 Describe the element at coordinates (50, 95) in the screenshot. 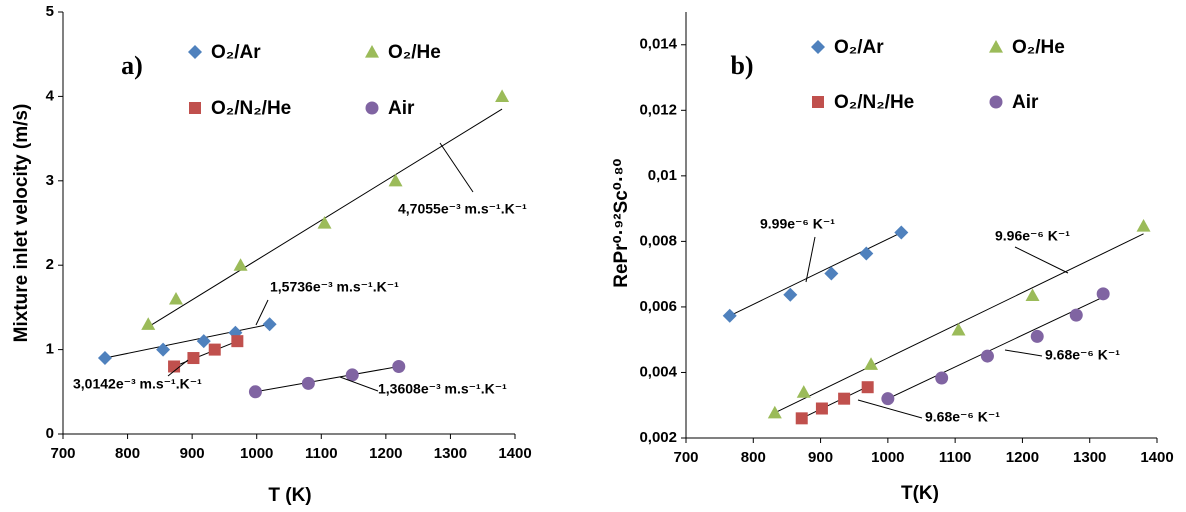

I see `y-tick-label: 4` at that location.